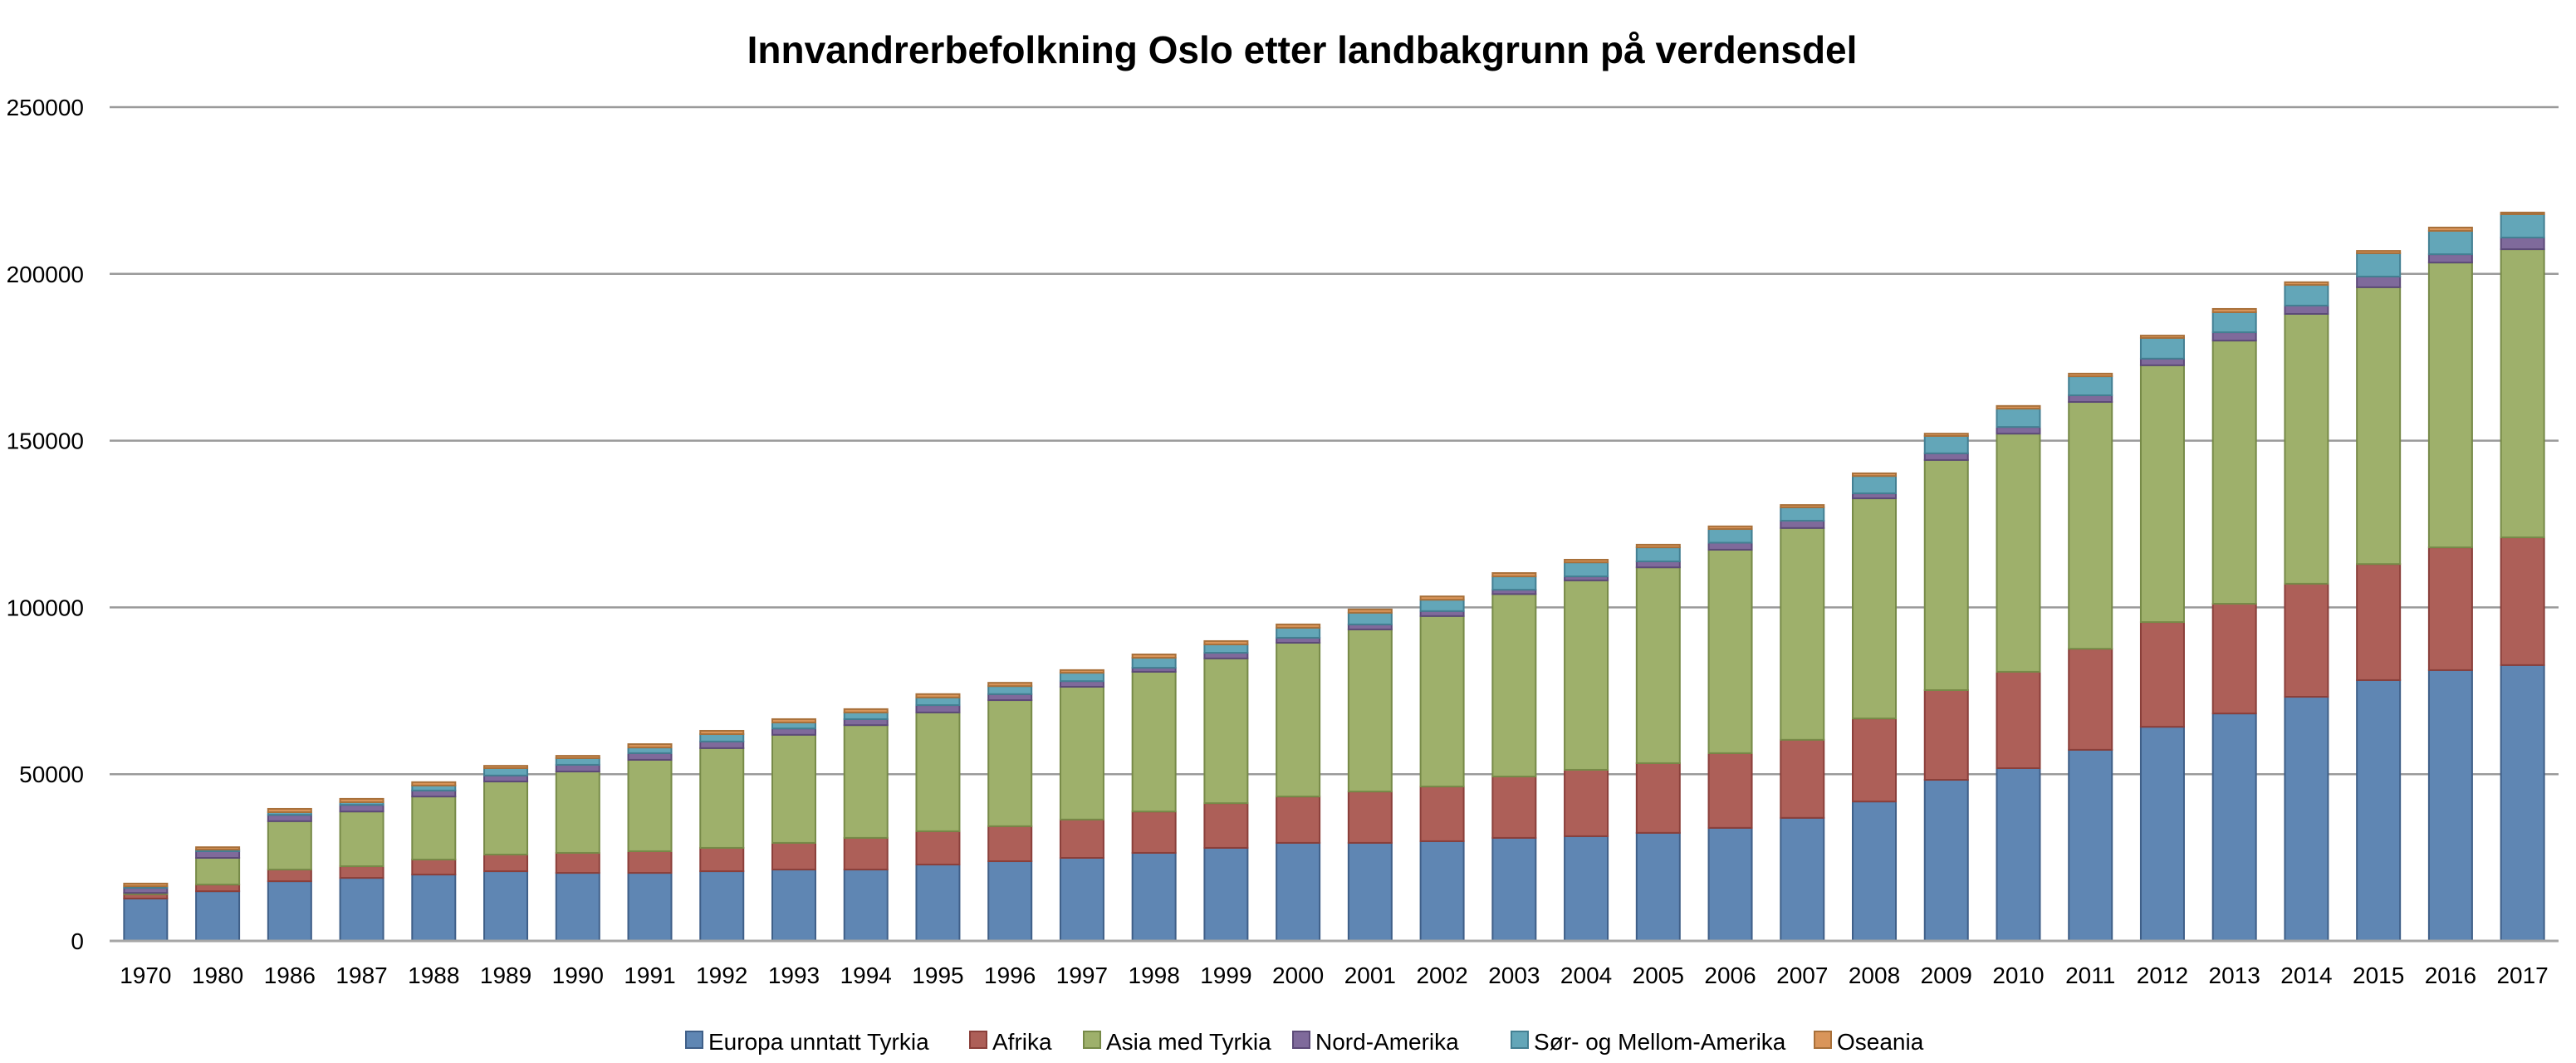 The height and width of the screenshot is (1063, 2576). I want to click on bar-segment-asia-med-tyrkia-1987, so click(362, 839).